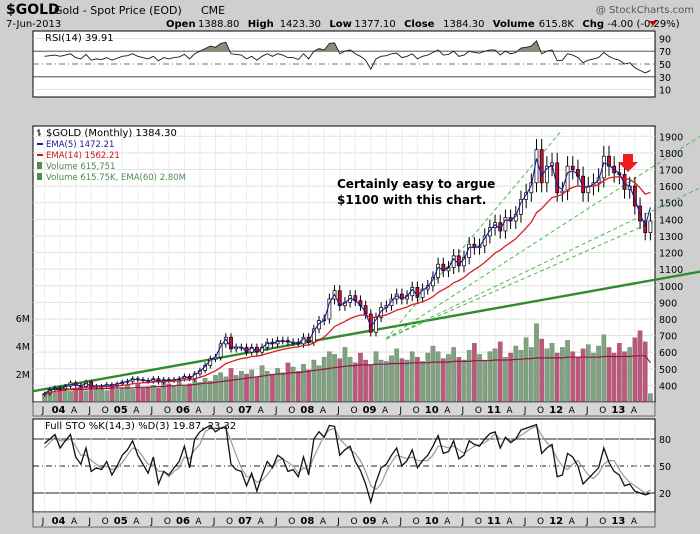 This screenshot has width=700, height=534. Describe the element at coordinates (671, 187) in the screenshot. I see `price-tick-label: 1600` at that location.